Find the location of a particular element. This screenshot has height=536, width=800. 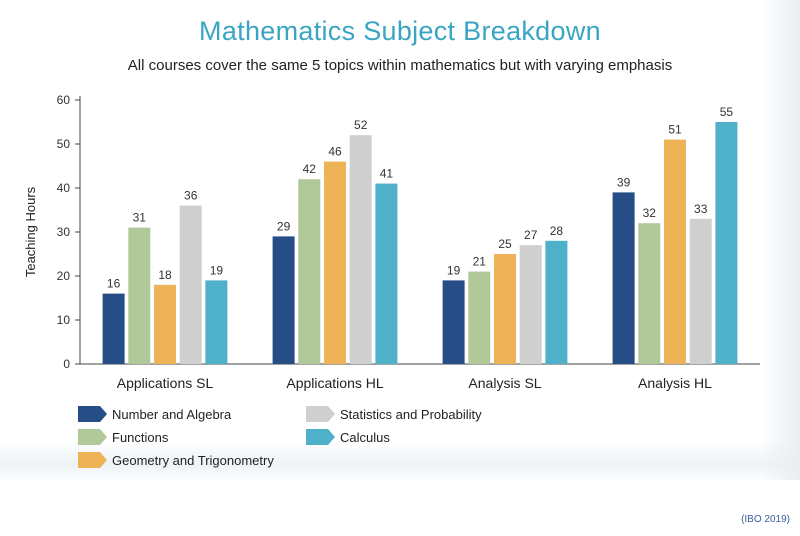

bar-value-label: 32 is located at coordinates (650, 213).